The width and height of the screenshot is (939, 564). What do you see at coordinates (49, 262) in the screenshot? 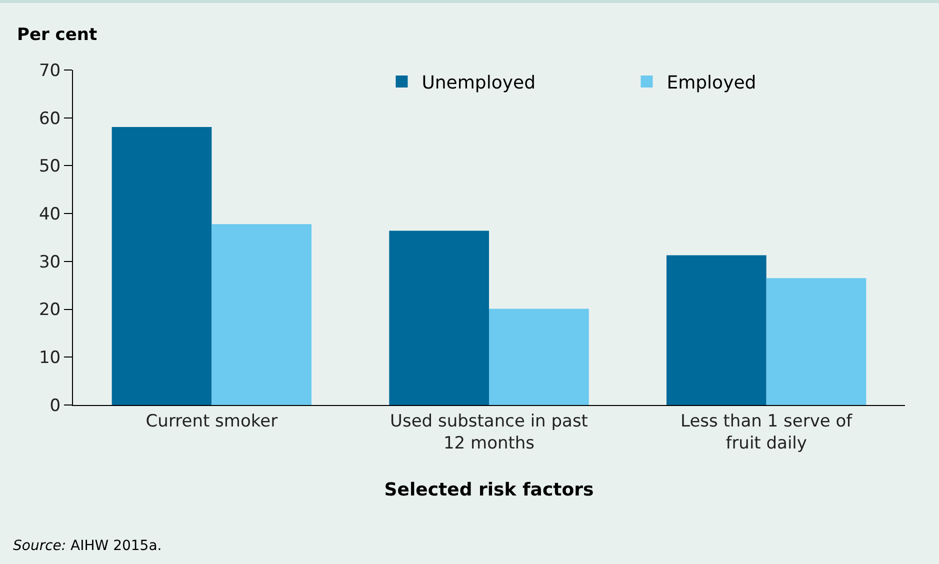
I see `y-tick-label: 30` at bounding box center [49, 262].